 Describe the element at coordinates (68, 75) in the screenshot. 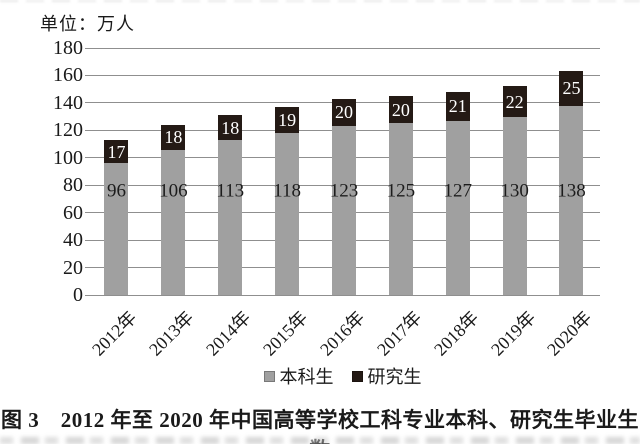

I see `y-tick-label: 160` at that location.